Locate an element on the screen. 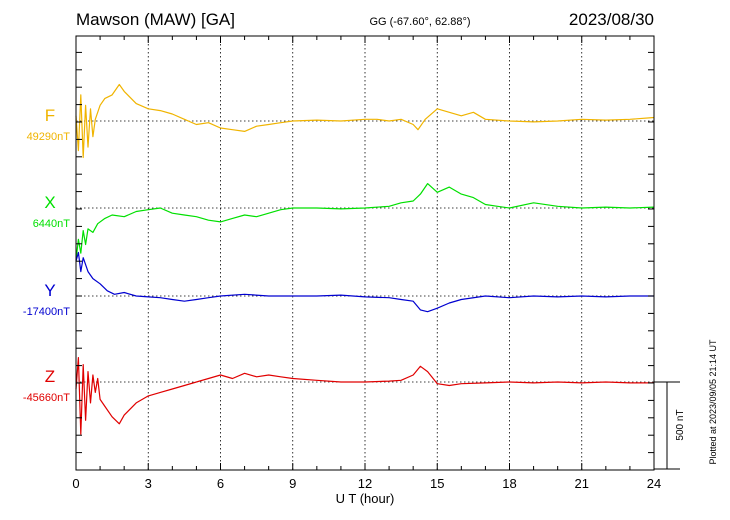 This screenshot has width=730, height=520. x-tick-label: 0 is located at coordinates (75, 483).